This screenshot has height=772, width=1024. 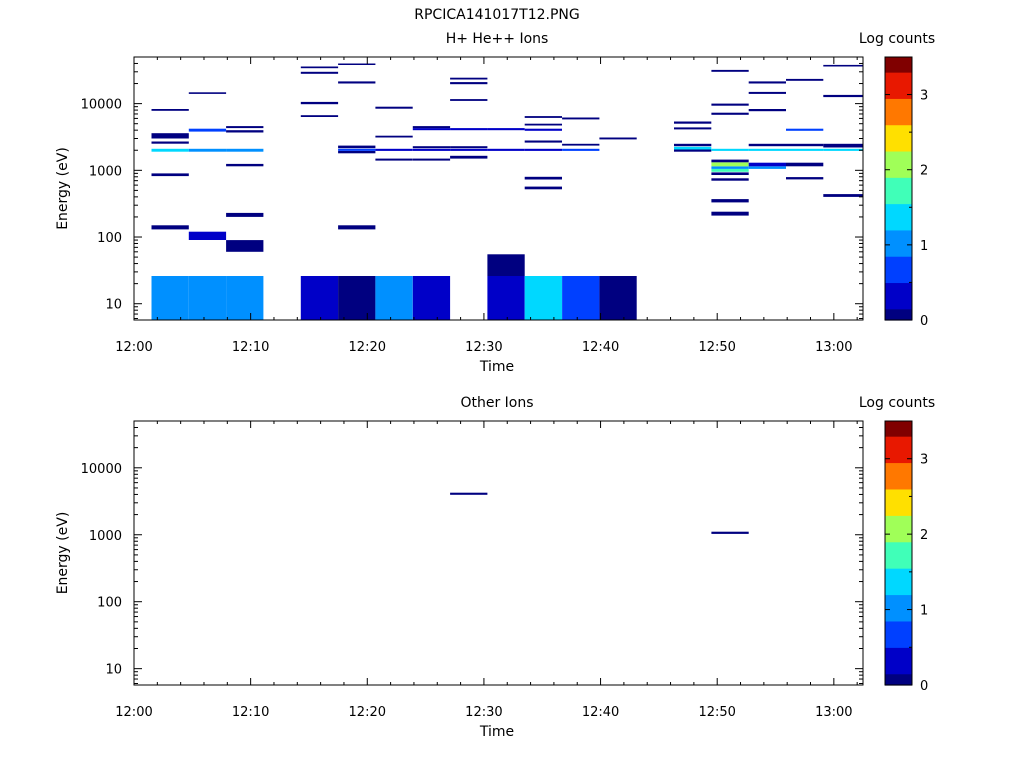 I want to click on colorbar-frame, so click(x=898, y=188).